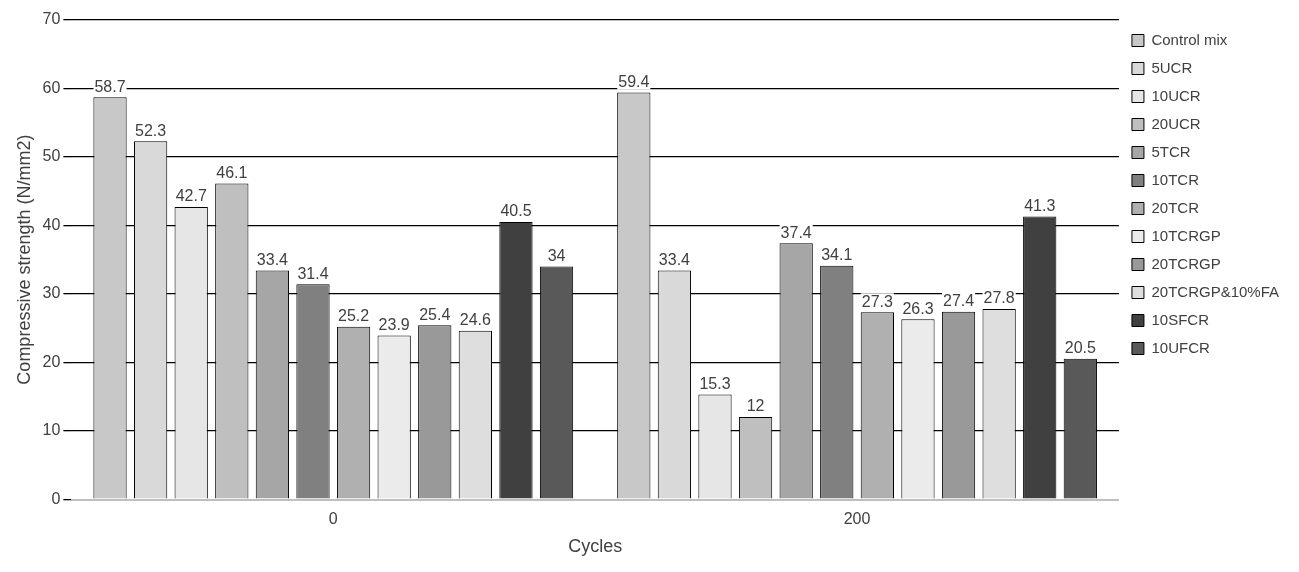  What do you see at coordinates (23, 259) in the screenshot?
I see `y-axis-title: Compressive strength (N/mm2)` at bounding box center [23, 259].